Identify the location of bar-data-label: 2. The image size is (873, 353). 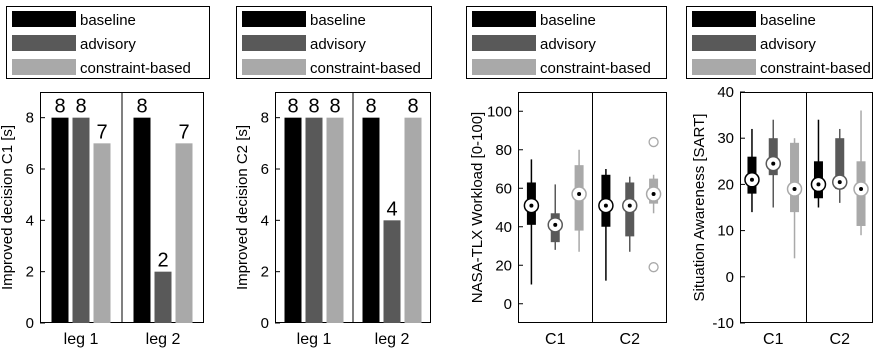
(162, 261).